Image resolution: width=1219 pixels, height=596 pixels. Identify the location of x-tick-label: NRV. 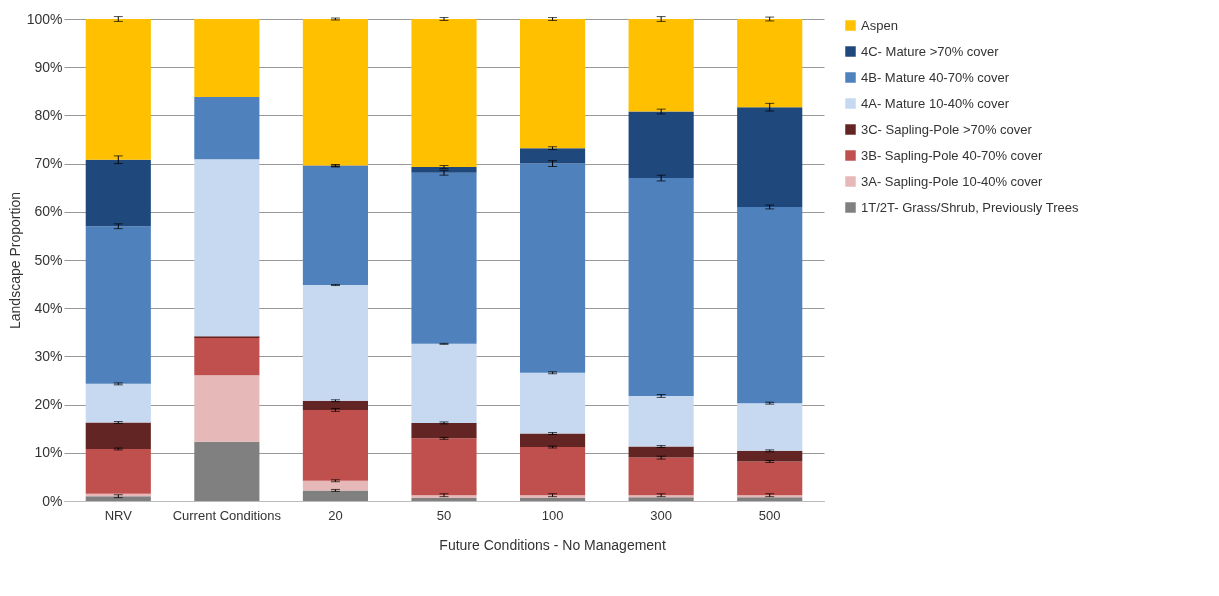
(118, 515).